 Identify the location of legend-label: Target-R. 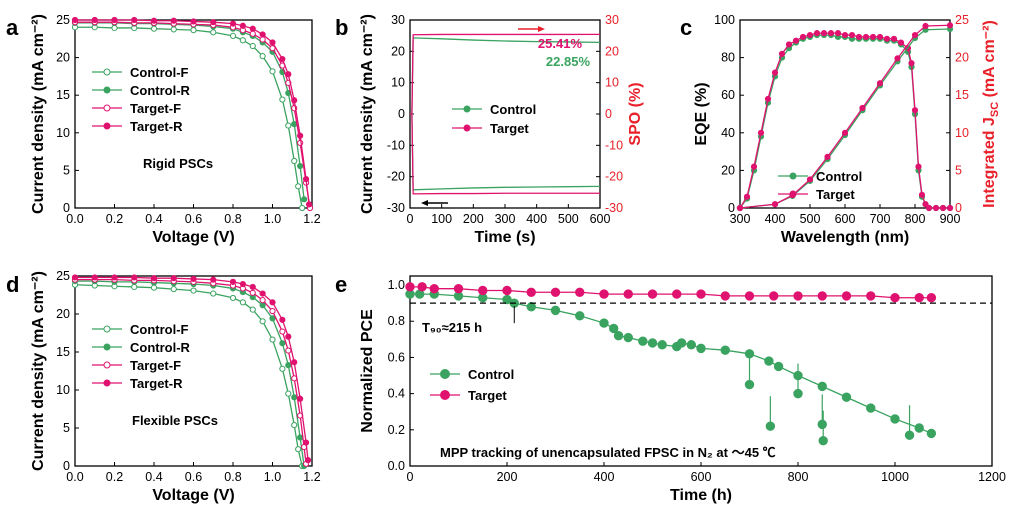
(156, 383).